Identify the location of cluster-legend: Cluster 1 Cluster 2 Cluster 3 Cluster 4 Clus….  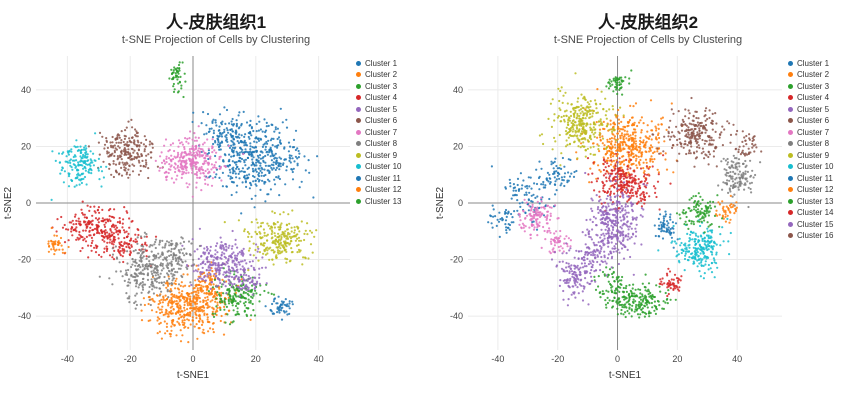
(391, 132).